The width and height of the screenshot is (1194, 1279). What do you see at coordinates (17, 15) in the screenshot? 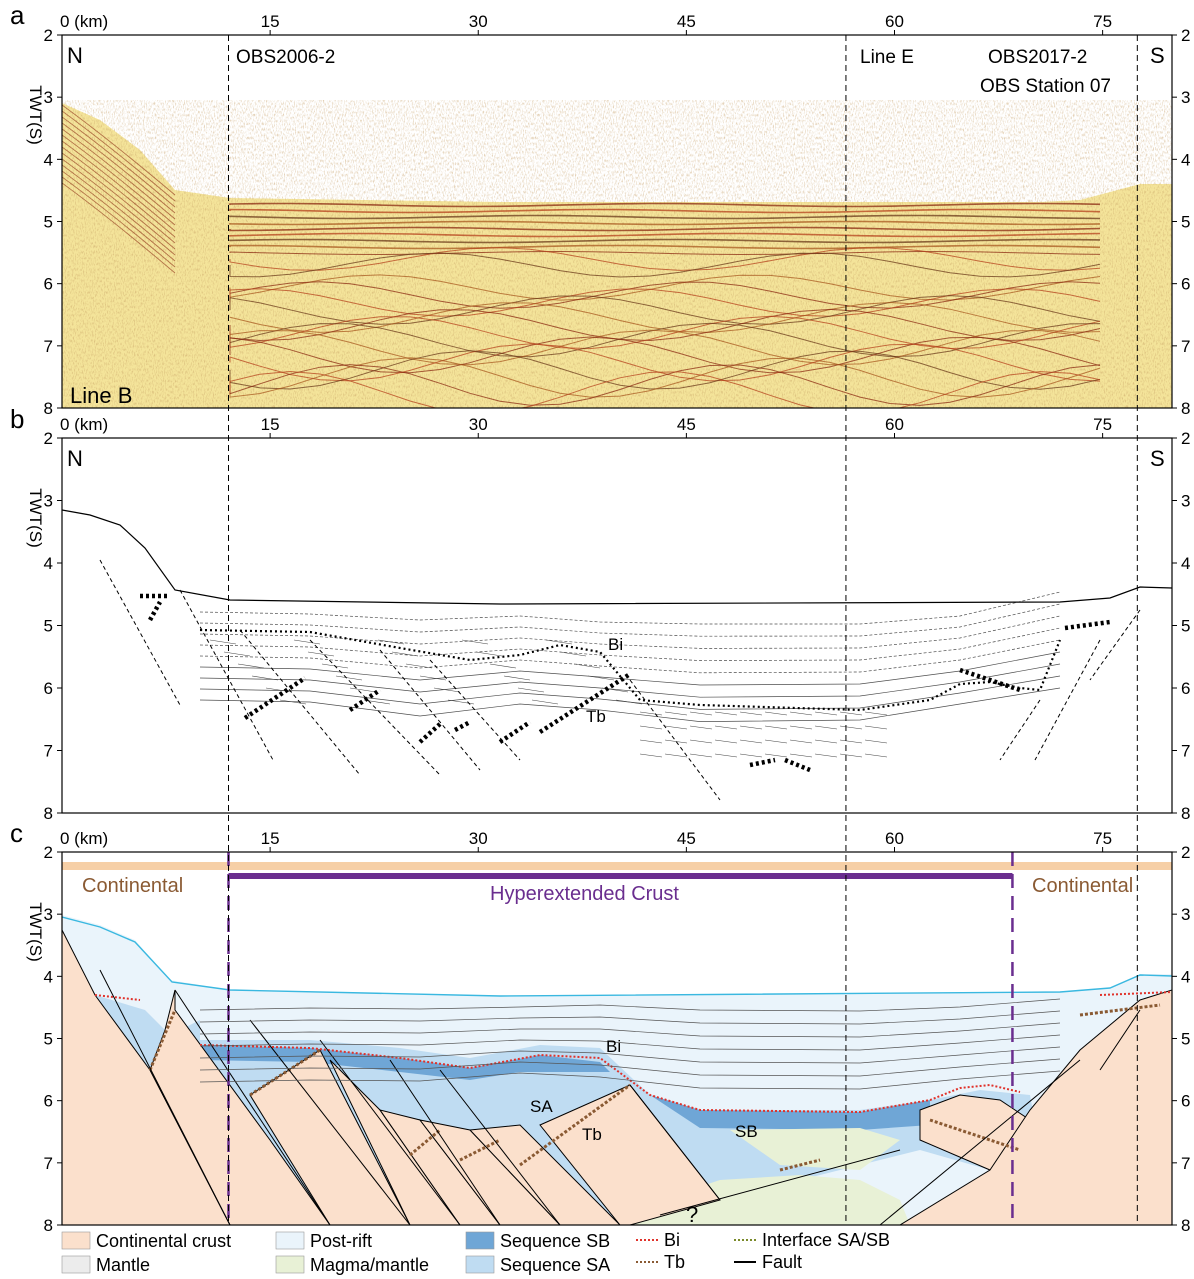
I see `panel-a-letter: a` at bounding box center [17, 15].